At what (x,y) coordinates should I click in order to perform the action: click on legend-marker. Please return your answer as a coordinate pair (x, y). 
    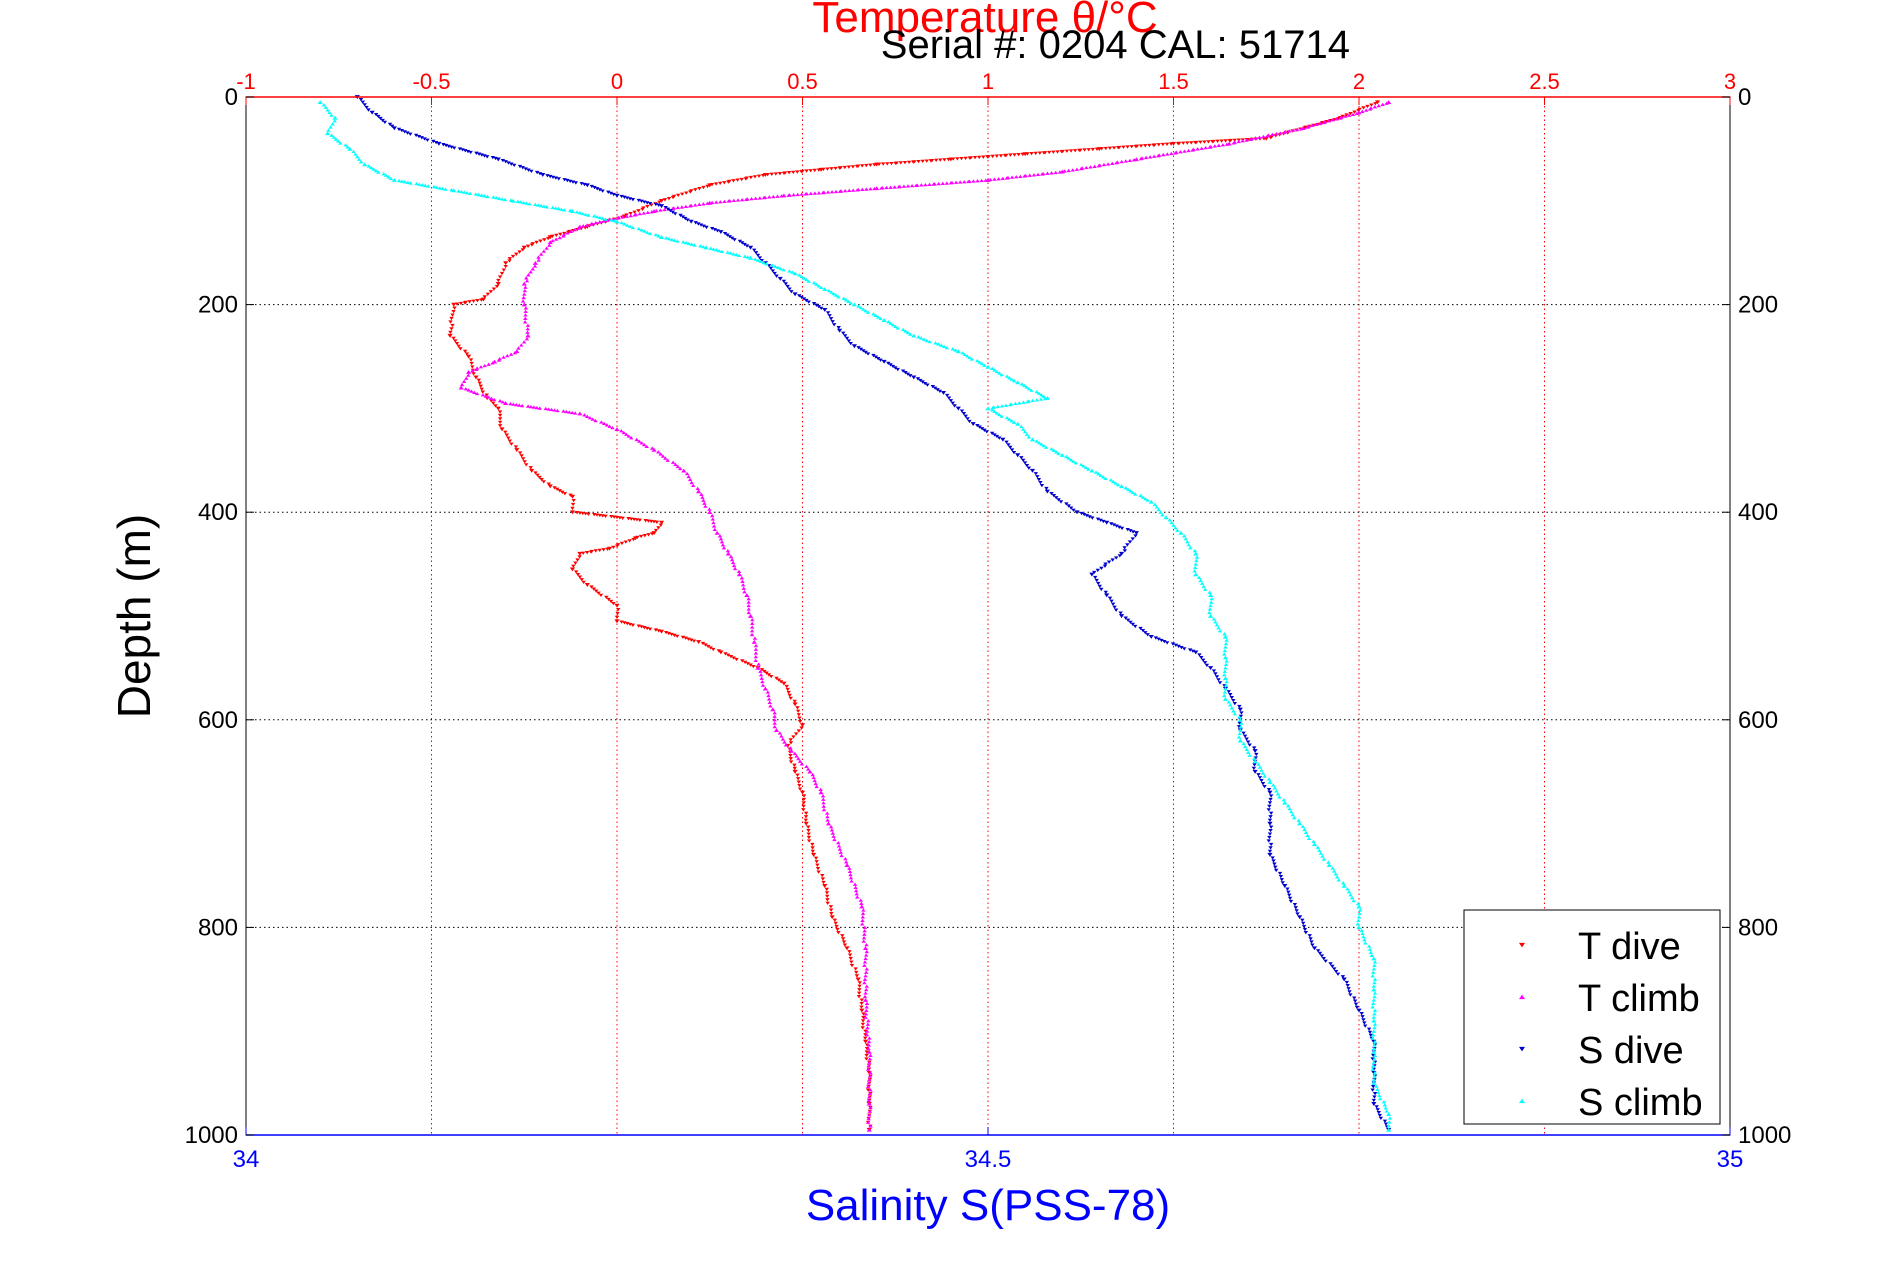
    Looking at the image, I should click on (1522, 997).